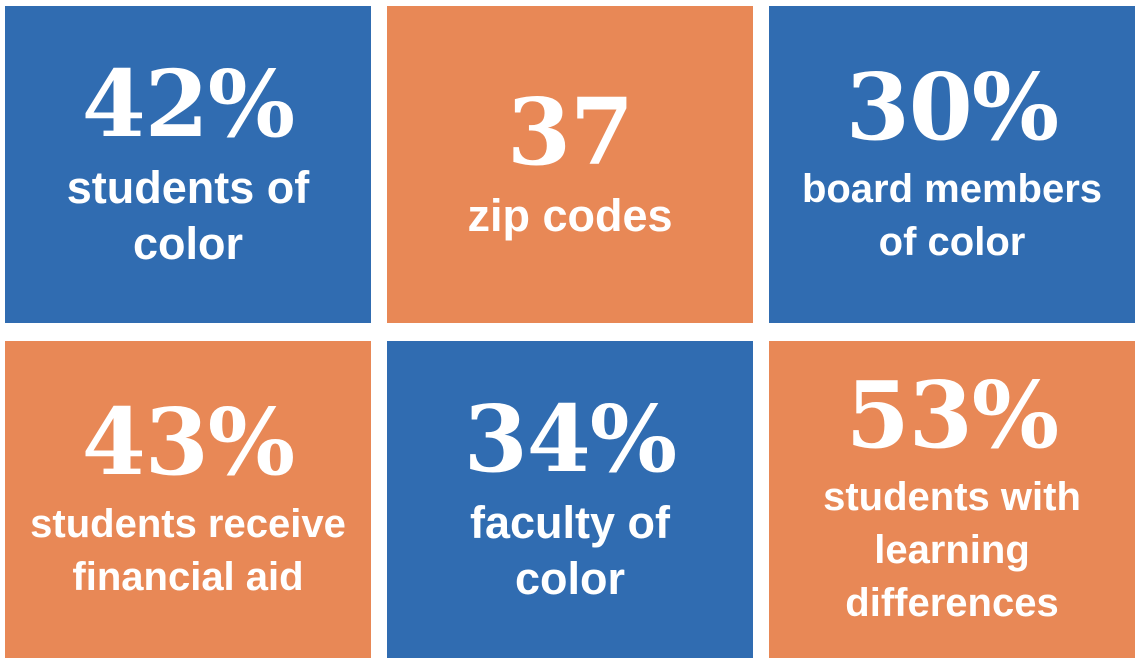 This screenshot has height=661, width=1138. What do you see at coordinates (188, 187) in the screenshot?
I see `stat-label-line: students of` at bounding box center [188, 187].